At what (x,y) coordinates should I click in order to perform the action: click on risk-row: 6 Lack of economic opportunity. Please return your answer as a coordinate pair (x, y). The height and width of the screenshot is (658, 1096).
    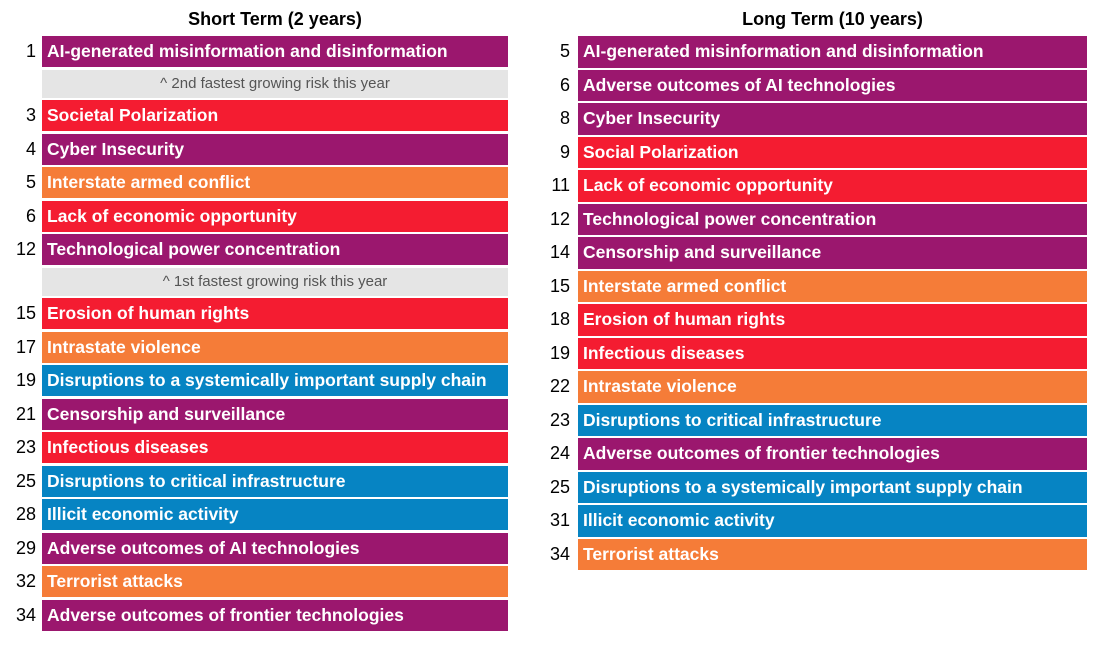
    Looking at the image, I should click on (254, 216).